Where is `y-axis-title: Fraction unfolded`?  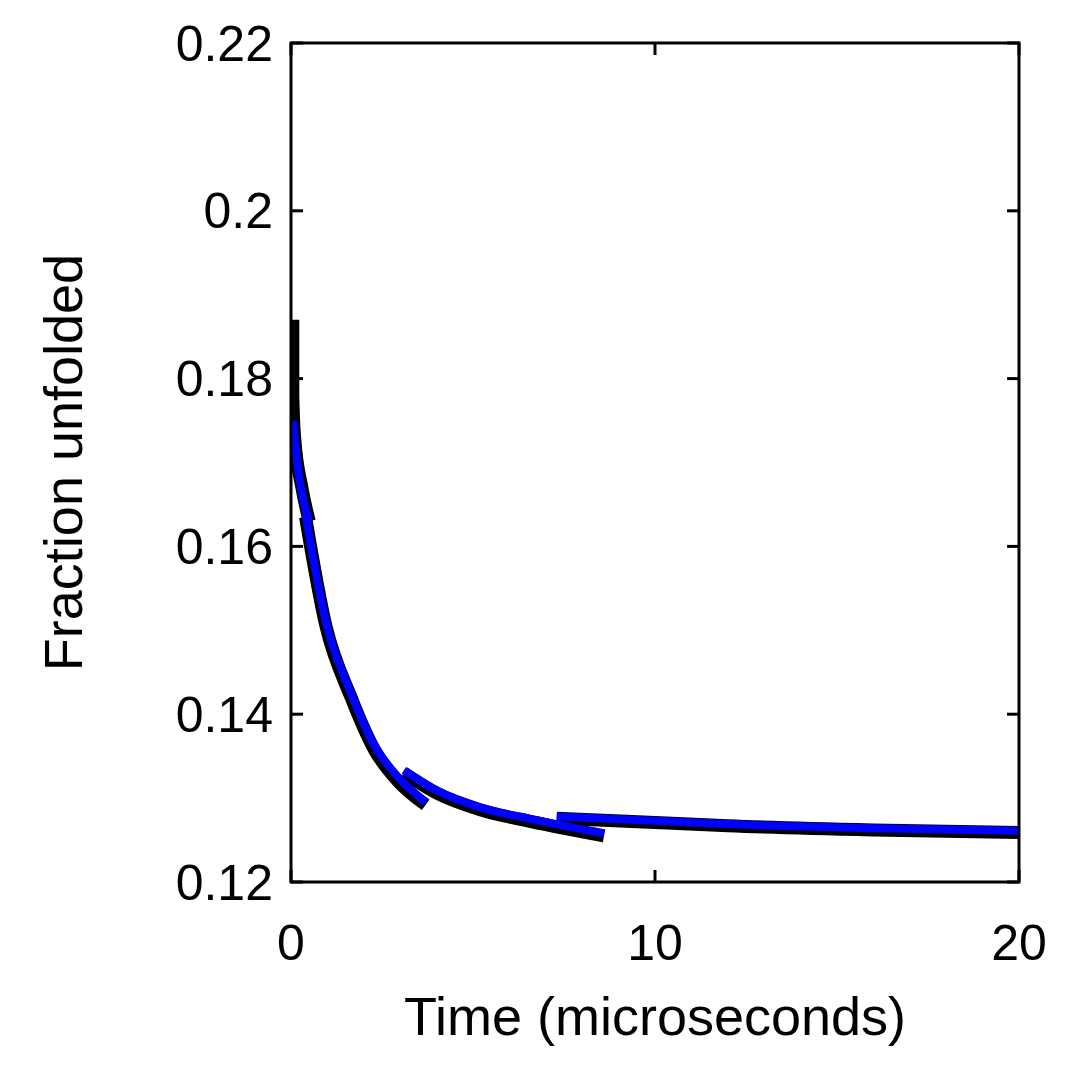 y-axis-title: Fraction unfolded is located at coordinates (63, 462).